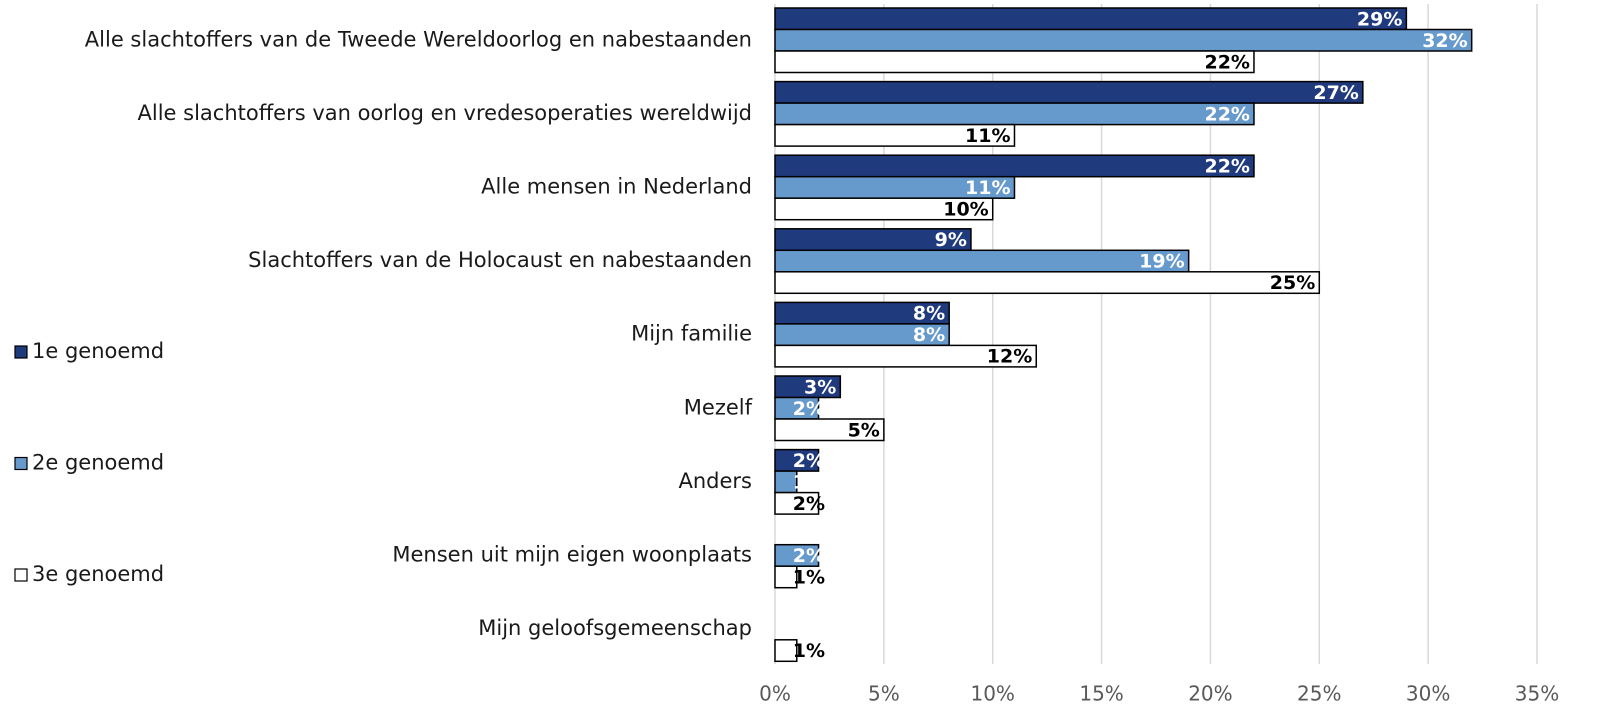 The width and height of the screenshot is (1602, 724). What do you see at coordinates (884, 694) in the screenshot?
I see `x-tick-label: 5%` at bounding box center [884, 694].